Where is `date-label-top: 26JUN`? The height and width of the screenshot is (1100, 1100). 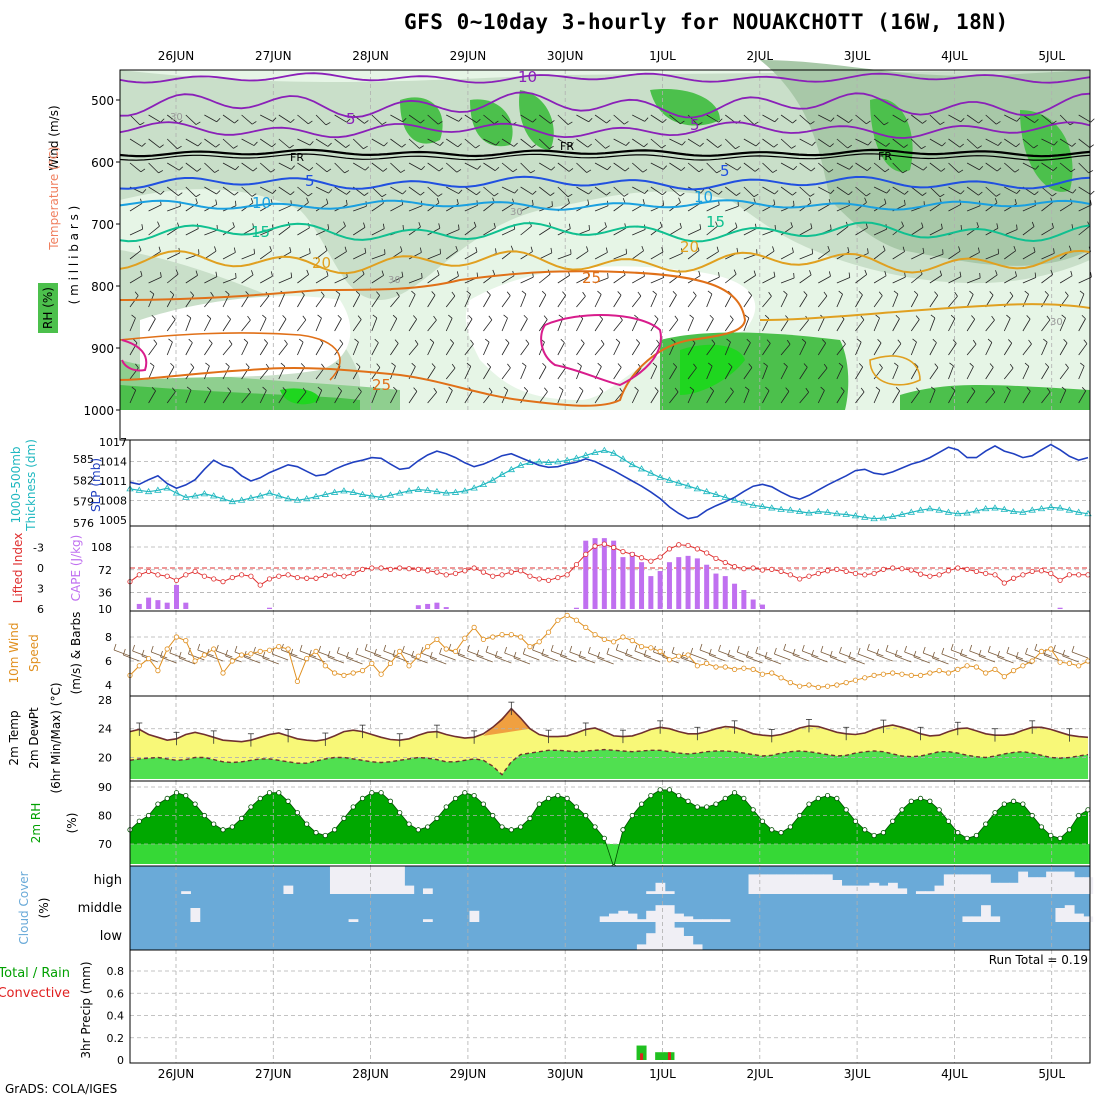 date-label-top: 26JUN is located at coordinates (176, 56).